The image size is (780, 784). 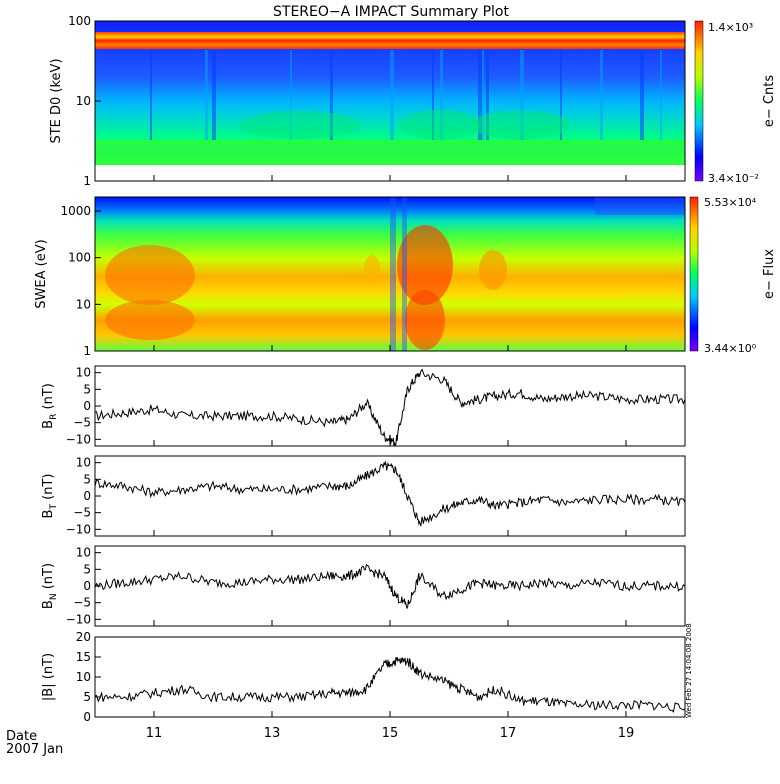 What do you see at coordinates (50, 586) in the screenshot?
I see `bn-y-label: BN (nT)` at bounding box center [50, 586].